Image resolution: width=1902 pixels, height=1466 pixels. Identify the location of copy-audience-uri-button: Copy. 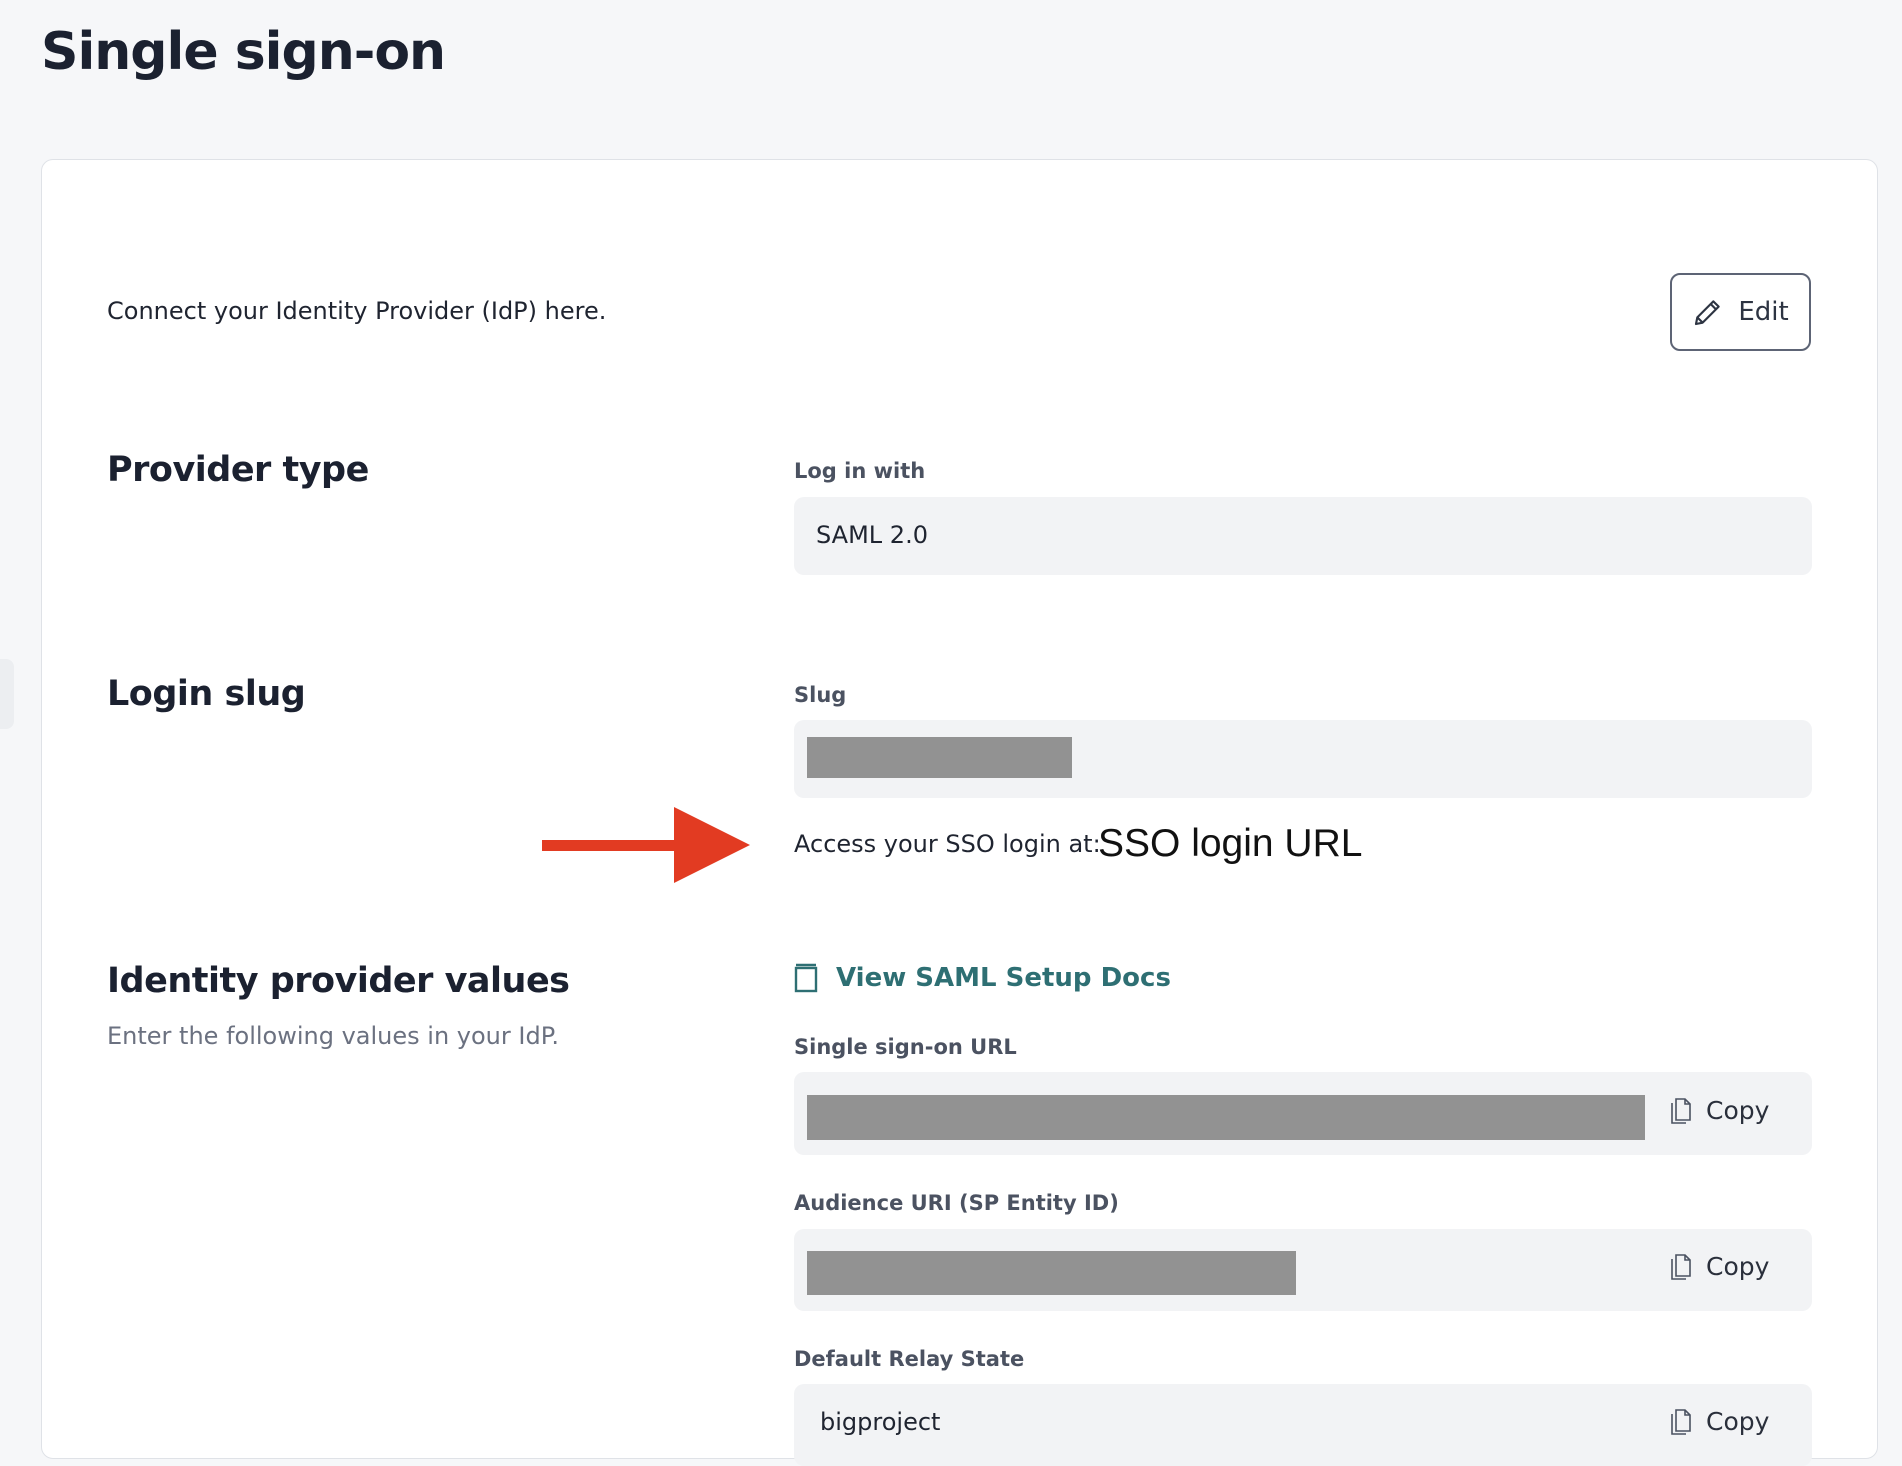
(1719, 1266).